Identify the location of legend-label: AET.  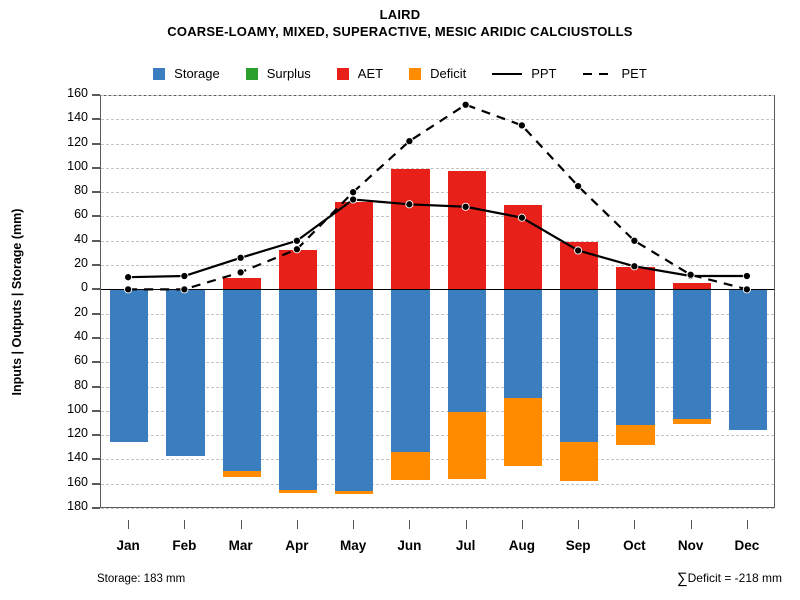
(370, 73).